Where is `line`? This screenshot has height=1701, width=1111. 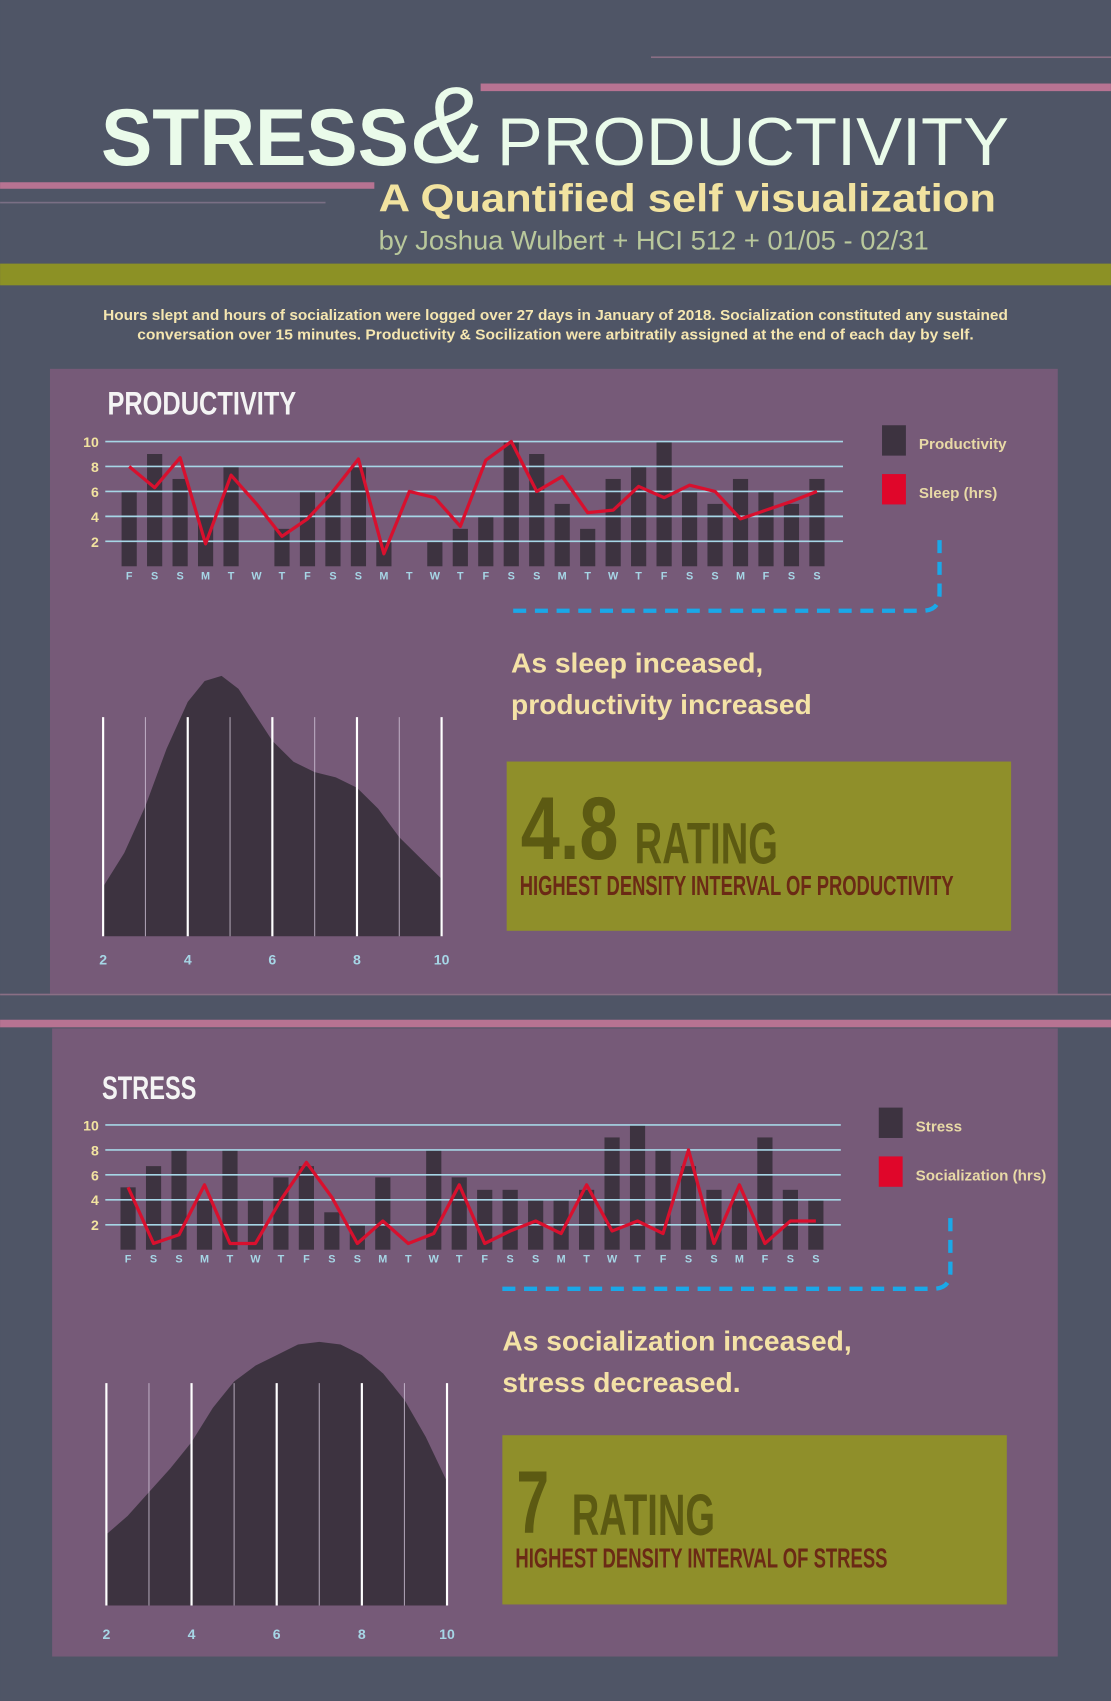 line is located at coordinates (471, 1197).